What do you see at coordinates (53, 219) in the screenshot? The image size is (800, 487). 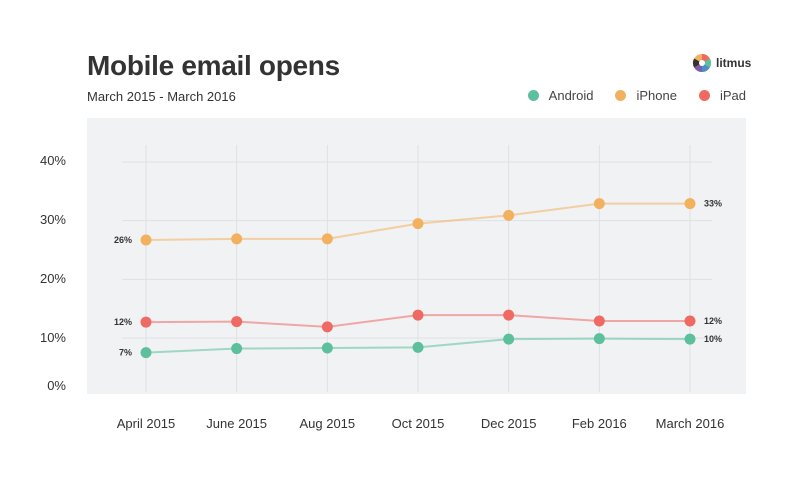 I see `y-tick-label: 30%` at bounding box center [53, 219].